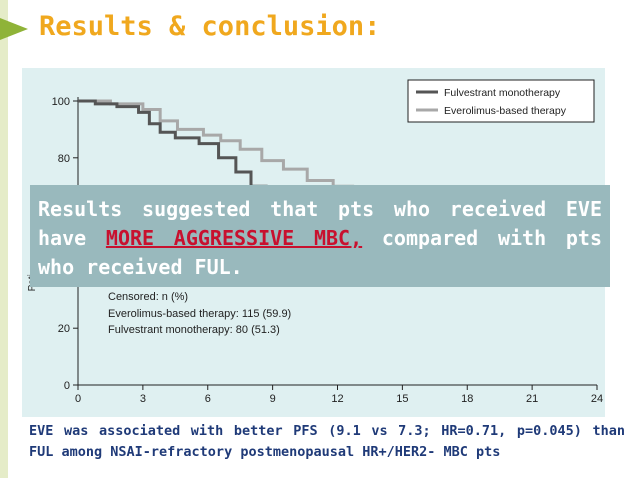 This screenshot has height=478, width=638. Describe the element at coordinates (210, 26) in the screenshot. I see `slide-title: Results & conclusion:` at that location.